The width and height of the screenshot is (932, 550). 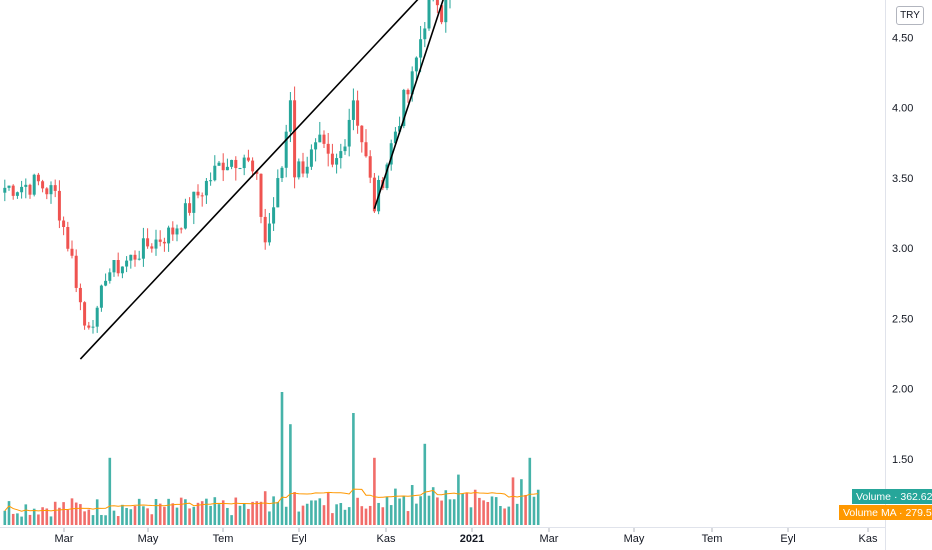 I want to click on time-axis: Mar May Tem Eyl Kas 2021 Mar May Tem Eyl Kas, so click(x=466, y=536).